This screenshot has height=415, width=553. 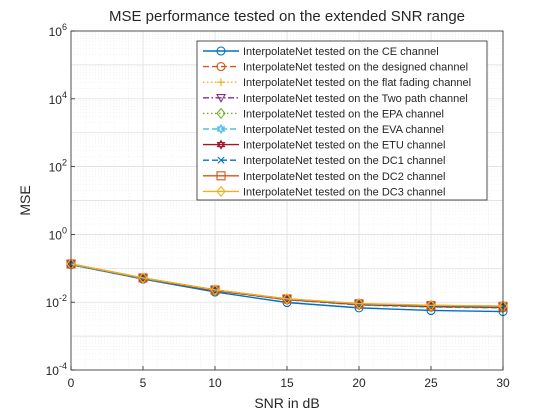 I want to click on x-tick-label: 20, so click(x=359, y=383).